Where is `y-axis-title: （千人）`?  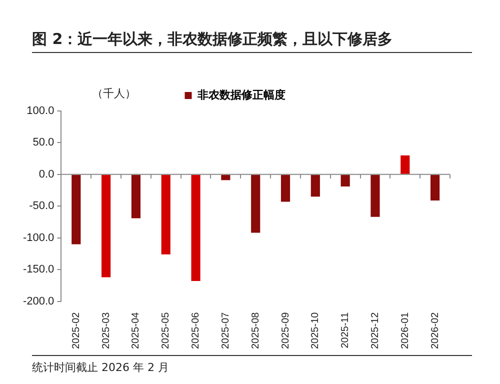 y-axis-title: （千人） is located at coordinates (114, 93).